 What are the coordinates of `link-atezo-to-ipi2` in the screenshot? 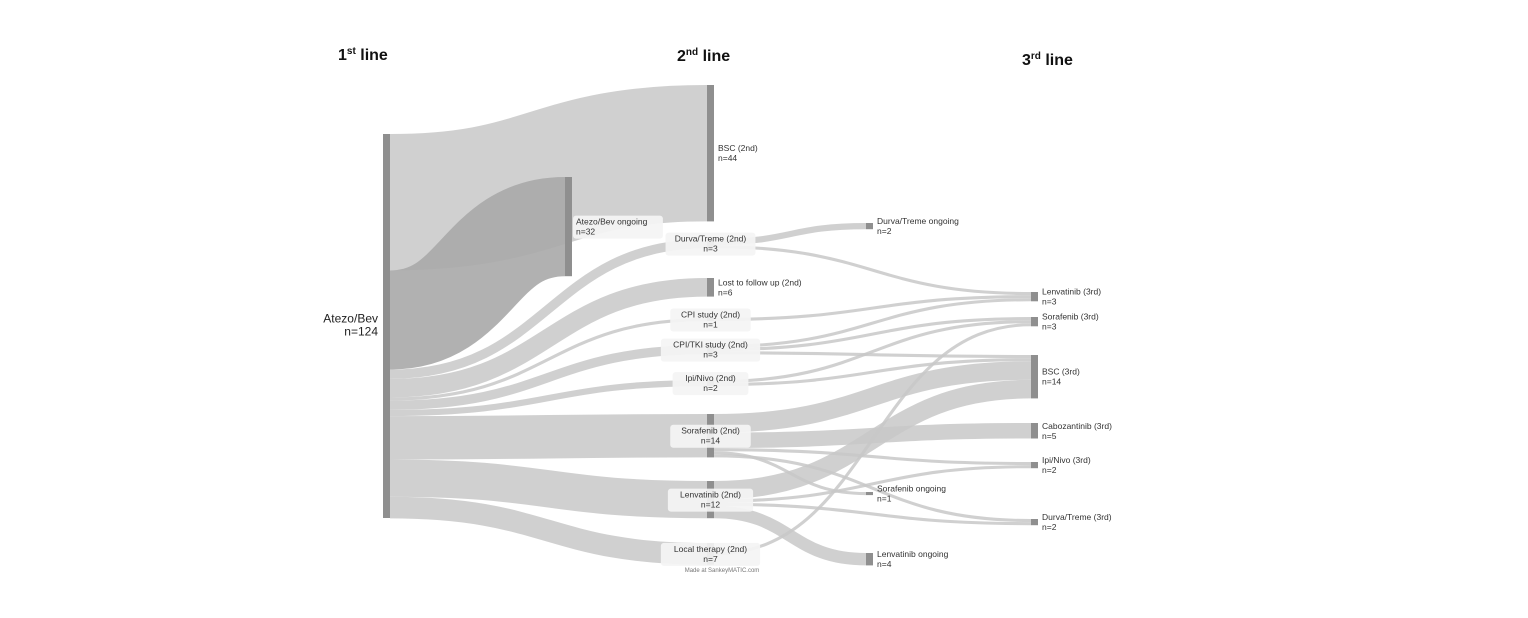 It's located at (548, 398).